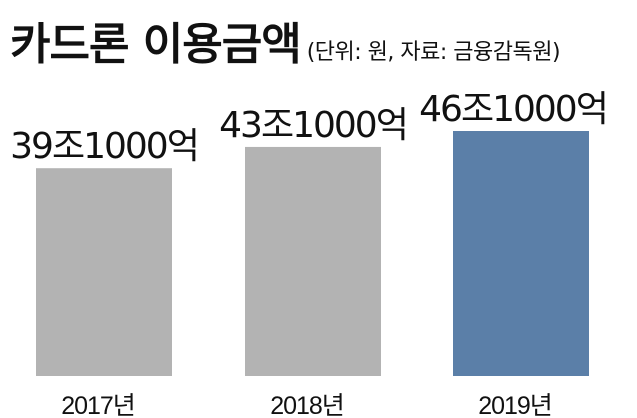 Image resolution: width=637 pixels, height=418 pixels. Describe the element at coordinates (313, 125) in the screenshot. I see `value-label-2: 43조1000억` at that location.